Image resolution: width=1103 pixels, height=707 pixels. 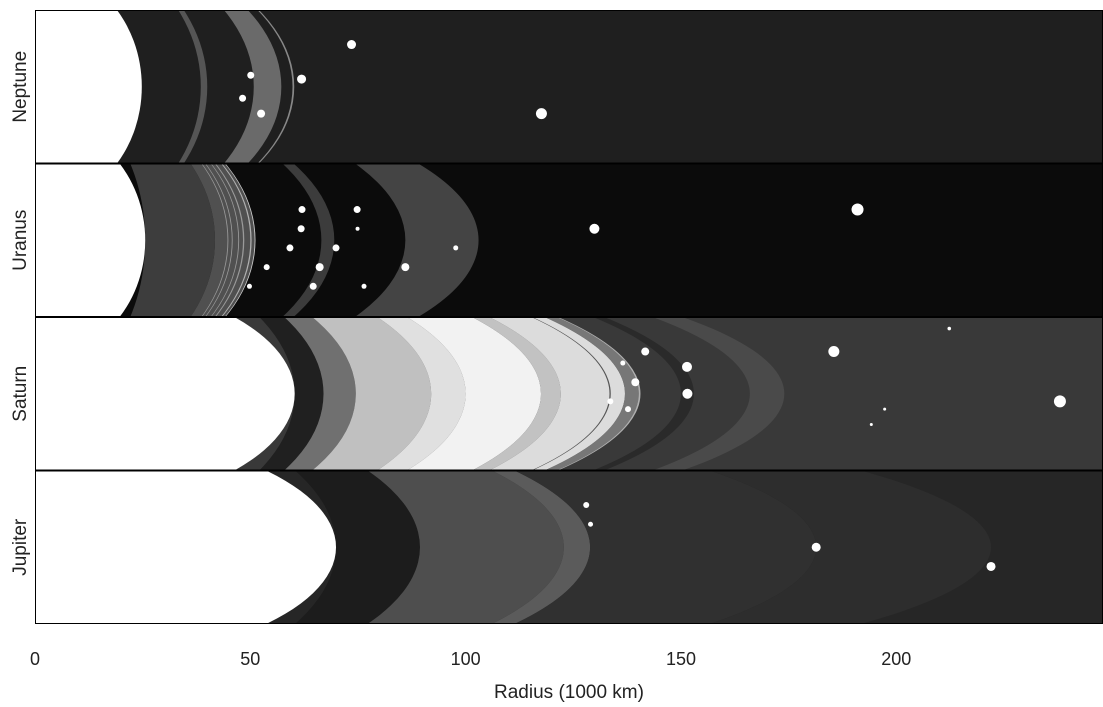 What do you see at coordinates (896, 659) in the screenshot?
I see `x-tick-label: 200` at bounding box center [896, 659].